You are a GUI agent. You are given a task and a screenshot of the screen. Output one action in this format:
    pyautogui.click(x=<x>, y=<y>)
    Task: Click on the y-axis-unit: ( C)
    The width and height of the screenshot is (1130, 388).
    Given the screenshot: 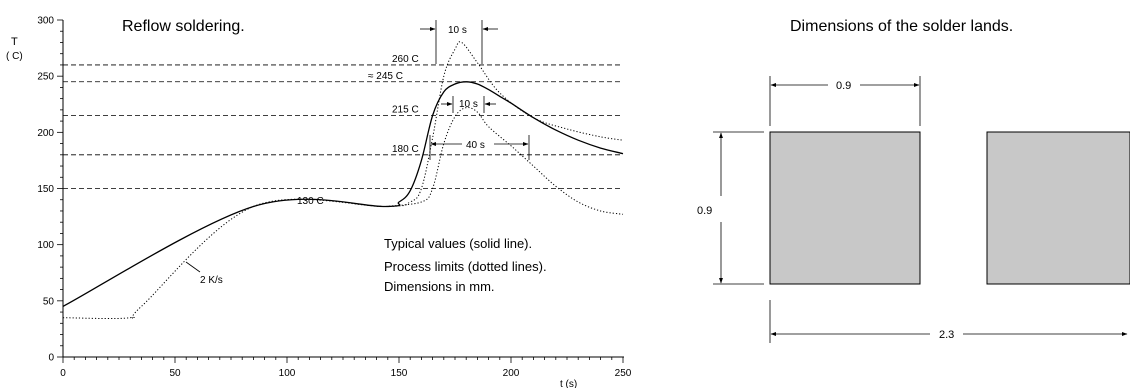 What is the action you would take?
    pyautogui.click(x=14, y=56)
    